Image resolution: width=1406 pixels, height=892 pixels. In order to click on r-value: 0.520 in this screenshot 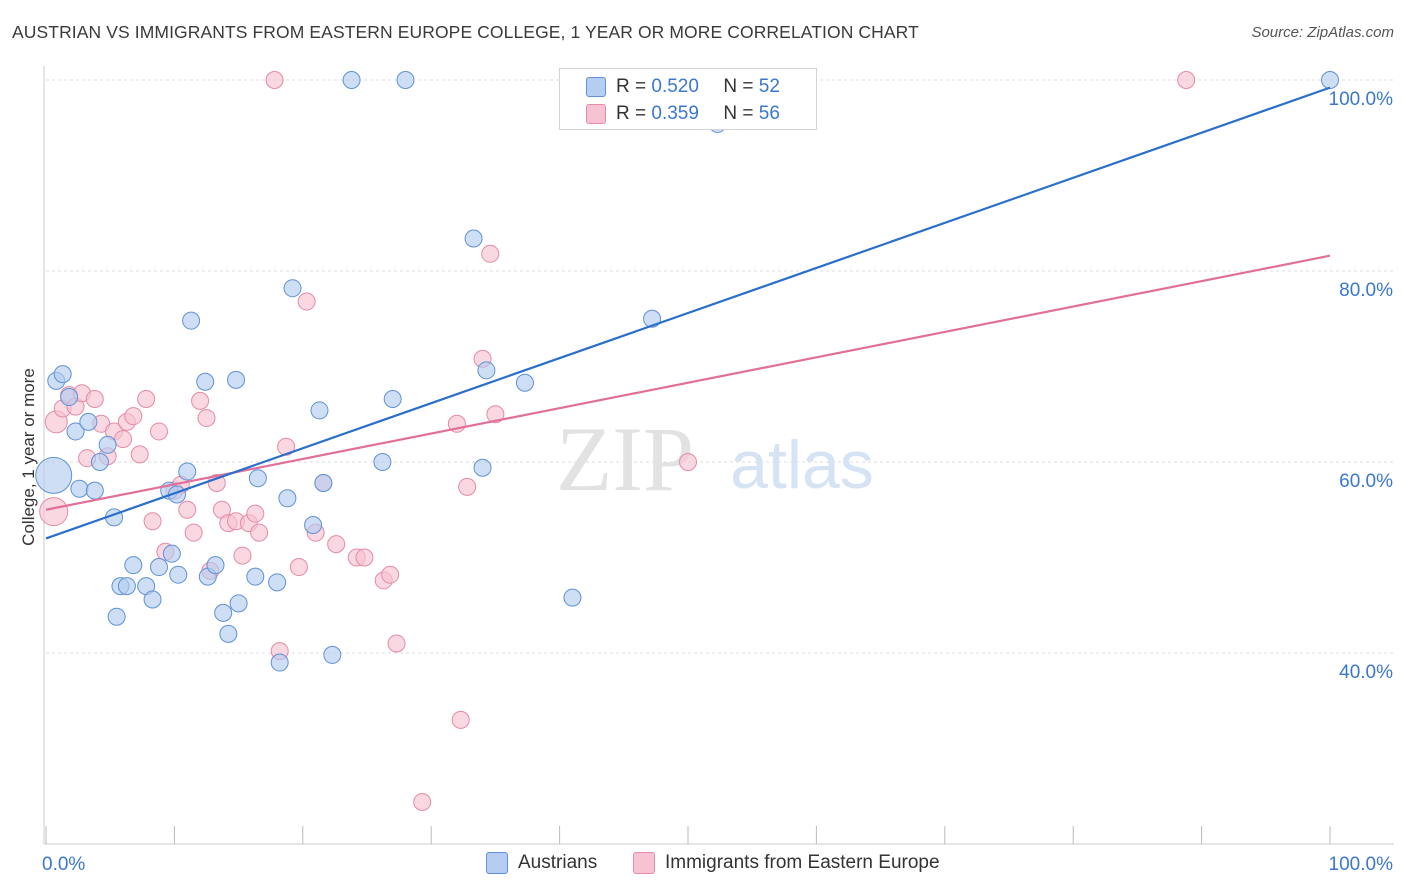, I will do `click(675, 86)`.